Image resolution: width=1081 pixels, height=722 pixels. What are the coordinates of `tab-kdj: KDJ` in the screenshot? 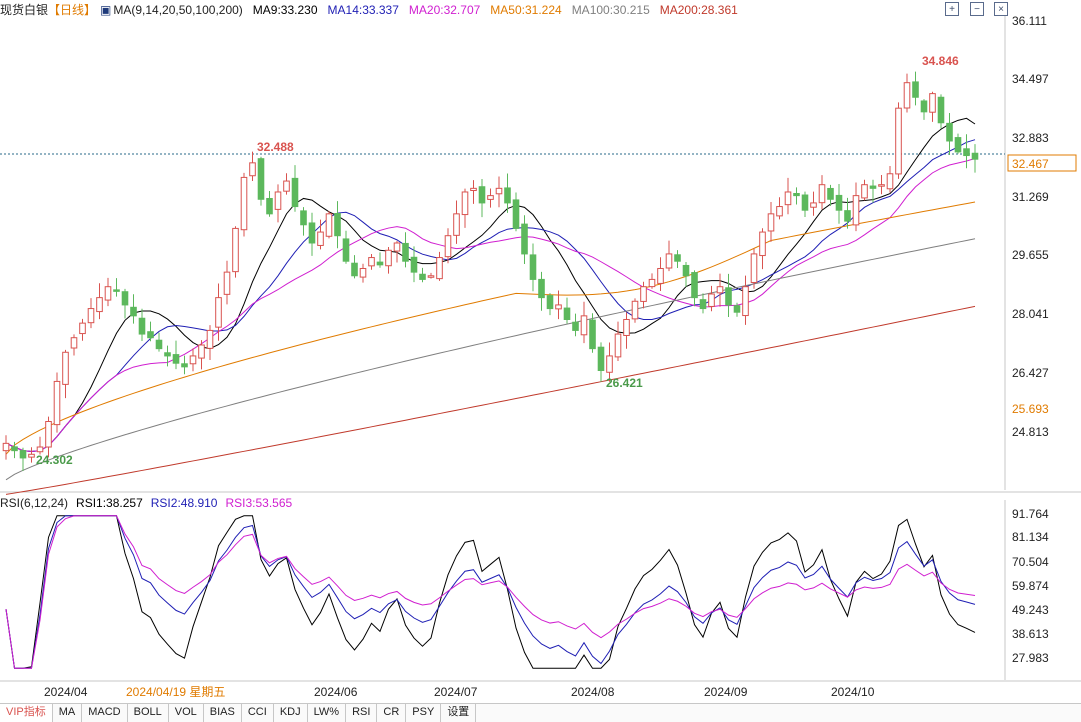 It's located at (291, 713).